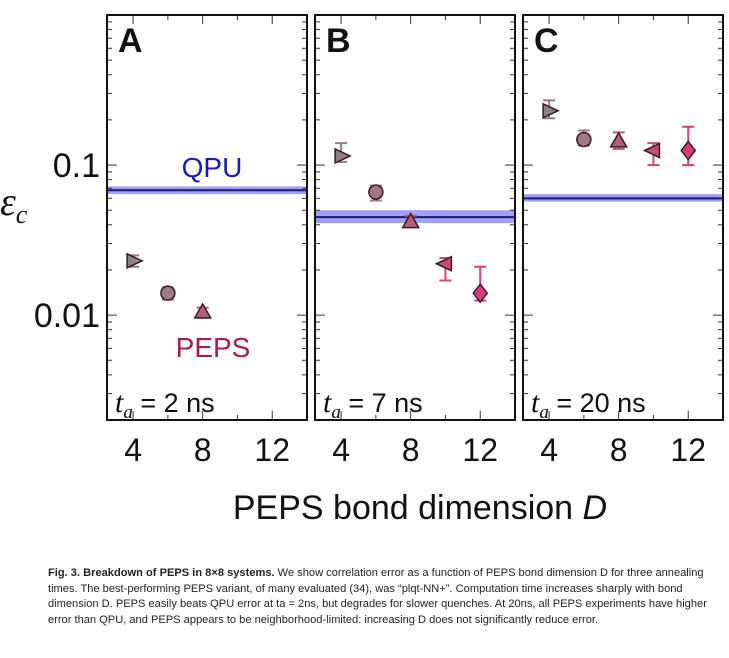 This screenshot has height=658, width=729. I want to click on annotation-text: = 2 ns, so click(174, 403).